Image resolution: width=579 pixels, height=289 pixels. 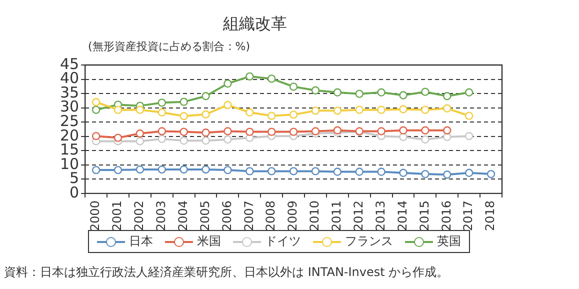 What do you see at coordinates (117, 216) in the screenshot?
I see `x-tick-label: 2001` at bounding box center [117, 216].